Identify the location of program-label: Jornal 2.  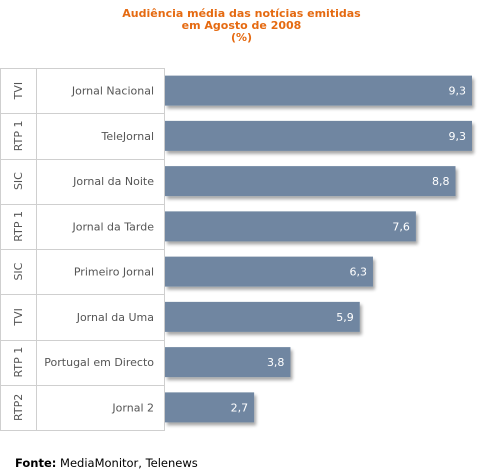
(132, 407).